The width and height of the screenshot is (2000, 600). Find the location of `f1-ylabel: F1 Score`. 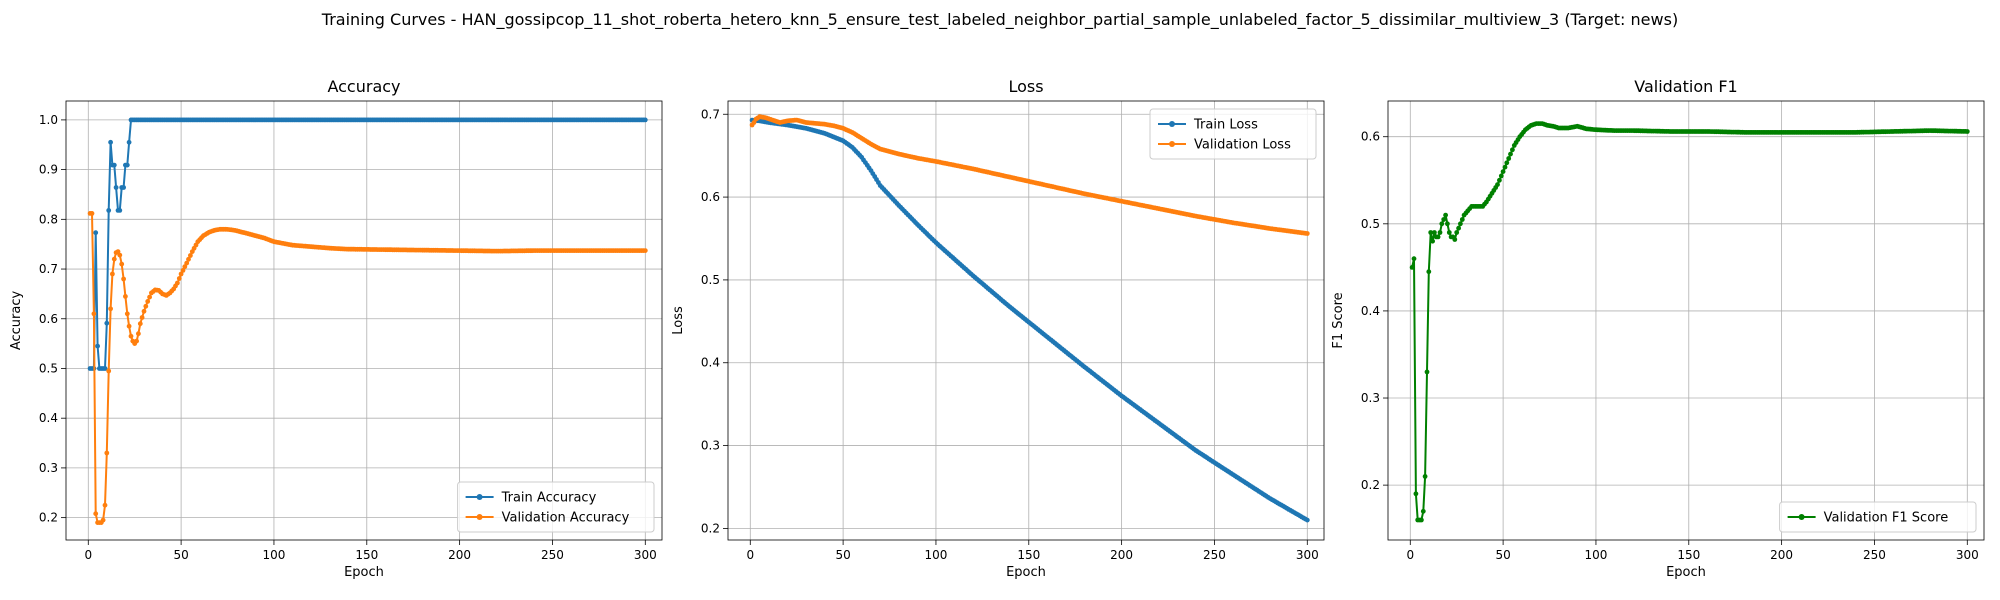

f1-ylabel: F1 Score is located at coordinates (1338, 320).